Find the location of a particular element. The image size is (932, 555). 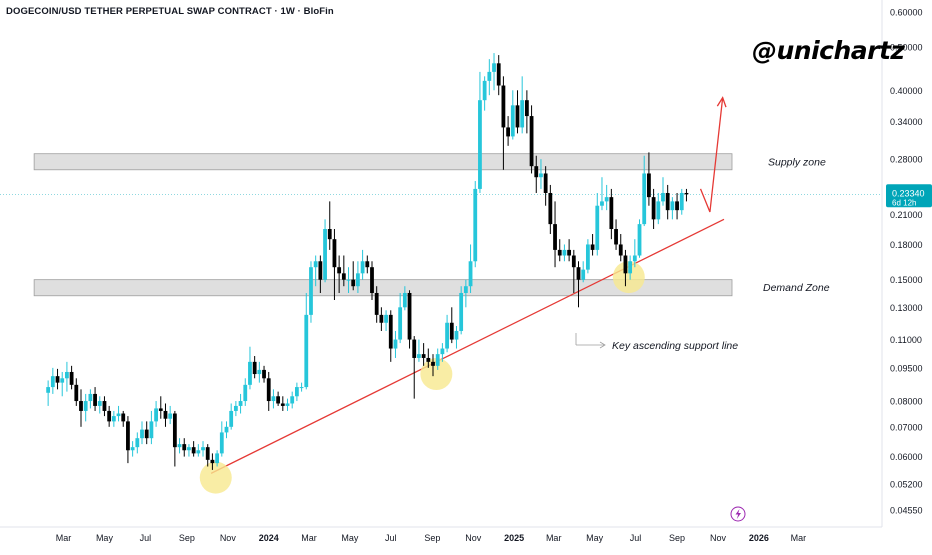

y-tick-label: 0.11000 is located at coordinates (906, 340).